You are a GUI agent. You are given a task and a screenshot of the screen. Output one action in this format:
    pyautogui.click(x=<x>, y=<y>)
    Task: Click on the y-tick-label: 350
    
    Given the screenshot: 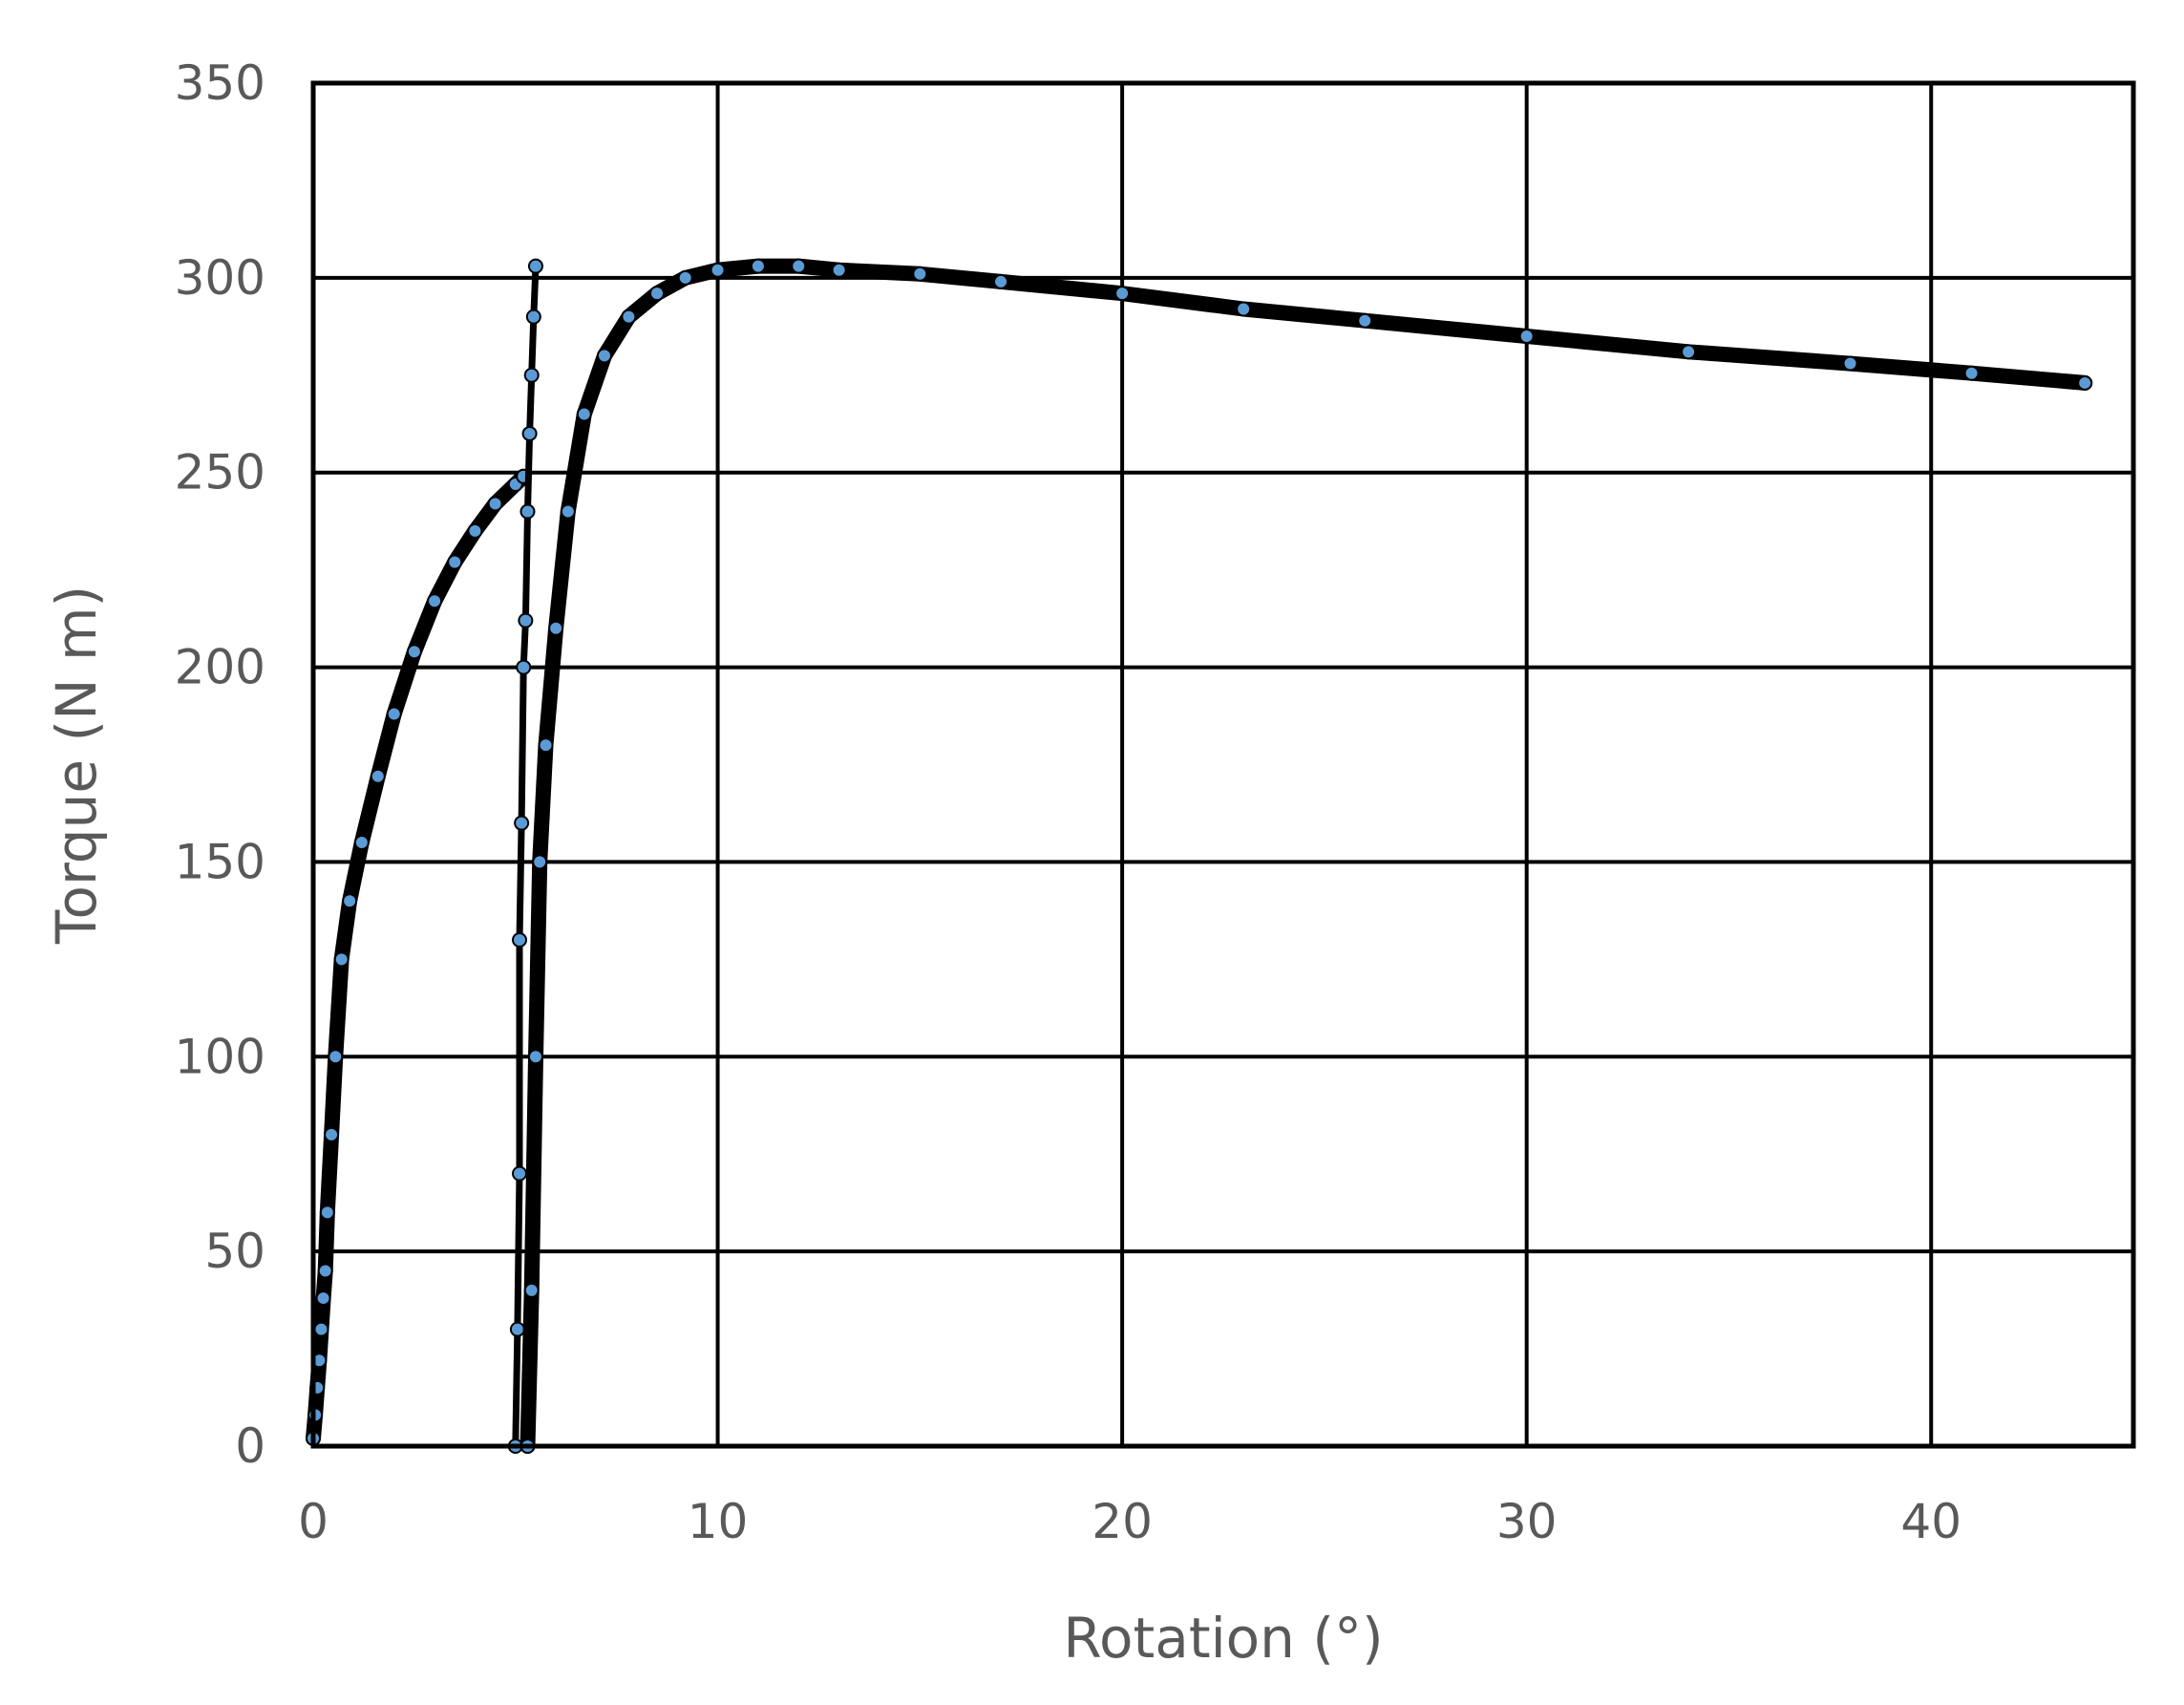 What is the action you would take?
    pyautogui.click(x=220, y=83)
    